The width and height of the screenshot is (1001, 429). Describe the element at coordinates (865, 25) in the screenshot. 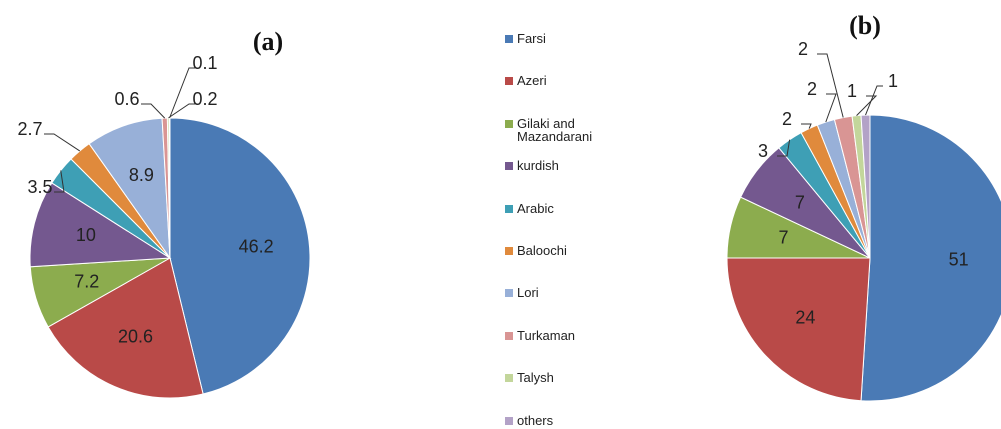

I see `chart-title: (b)` at that location.